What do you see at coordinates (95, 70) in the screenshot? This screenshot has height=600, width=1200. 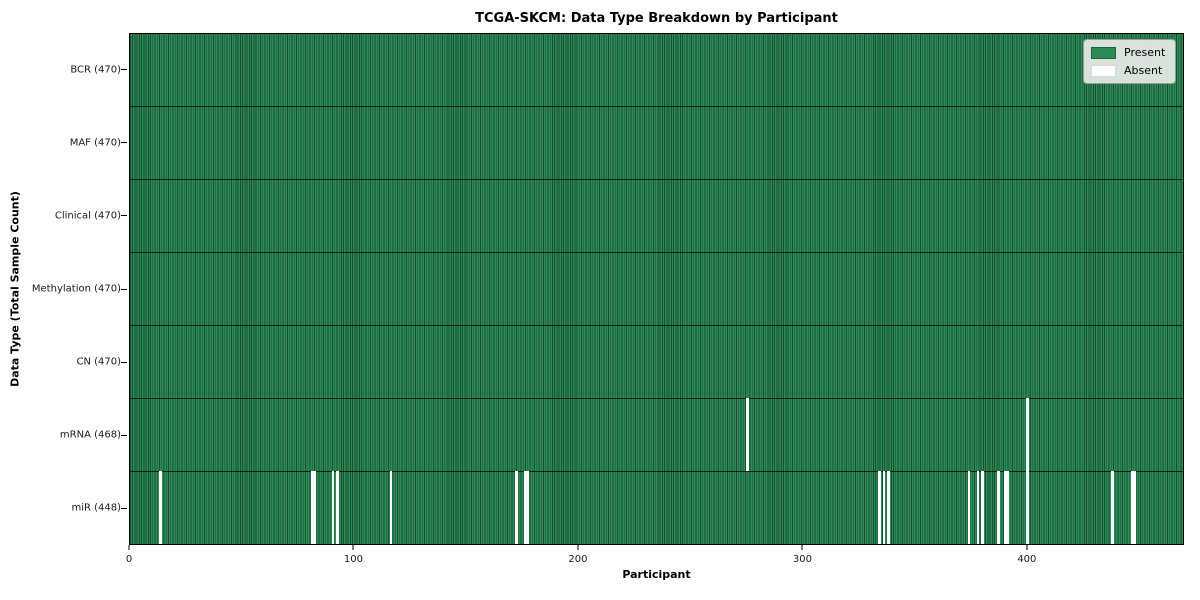 I see `y-tick-label: BCR (470)` at bounding box center [95, 70].